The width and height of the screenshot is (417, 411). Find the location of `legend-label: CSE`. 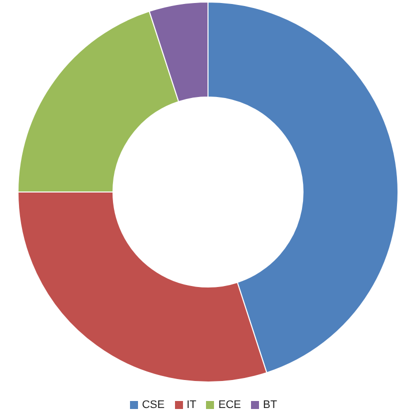

legend-label: CSE is located at coordinates (153, 405).